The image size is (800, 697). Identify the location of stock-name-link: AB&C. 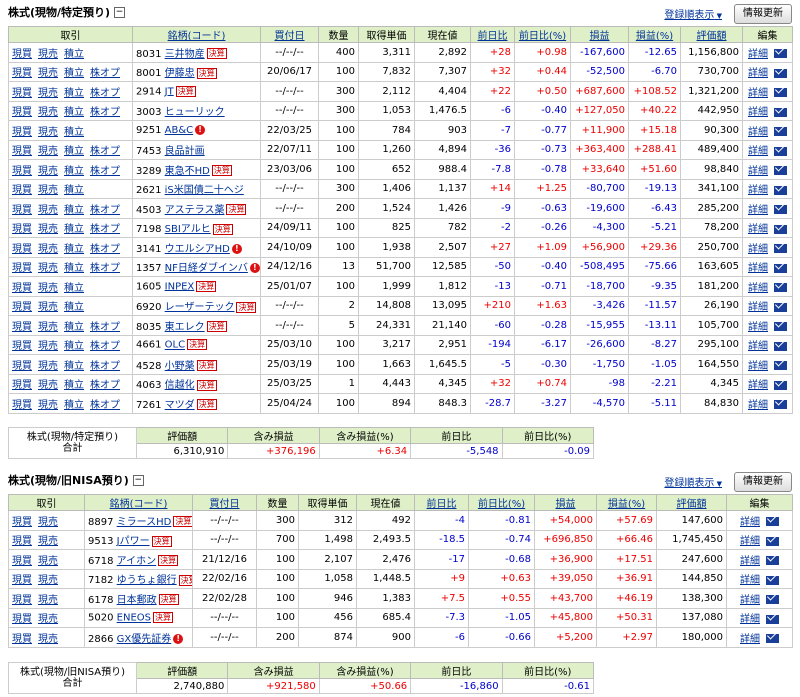
(179, 130).